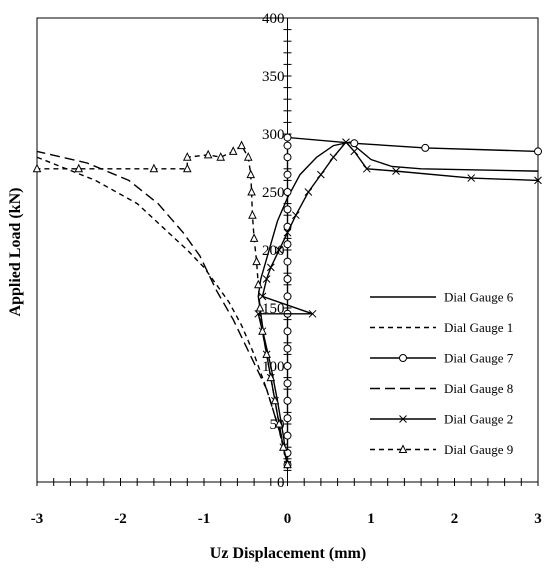 This screenshot has width=547, height=570. What do you see at coordinates (204, 519) in the screenshot?
I see `x-tick-label: -1` at bounding box center [204, 519].